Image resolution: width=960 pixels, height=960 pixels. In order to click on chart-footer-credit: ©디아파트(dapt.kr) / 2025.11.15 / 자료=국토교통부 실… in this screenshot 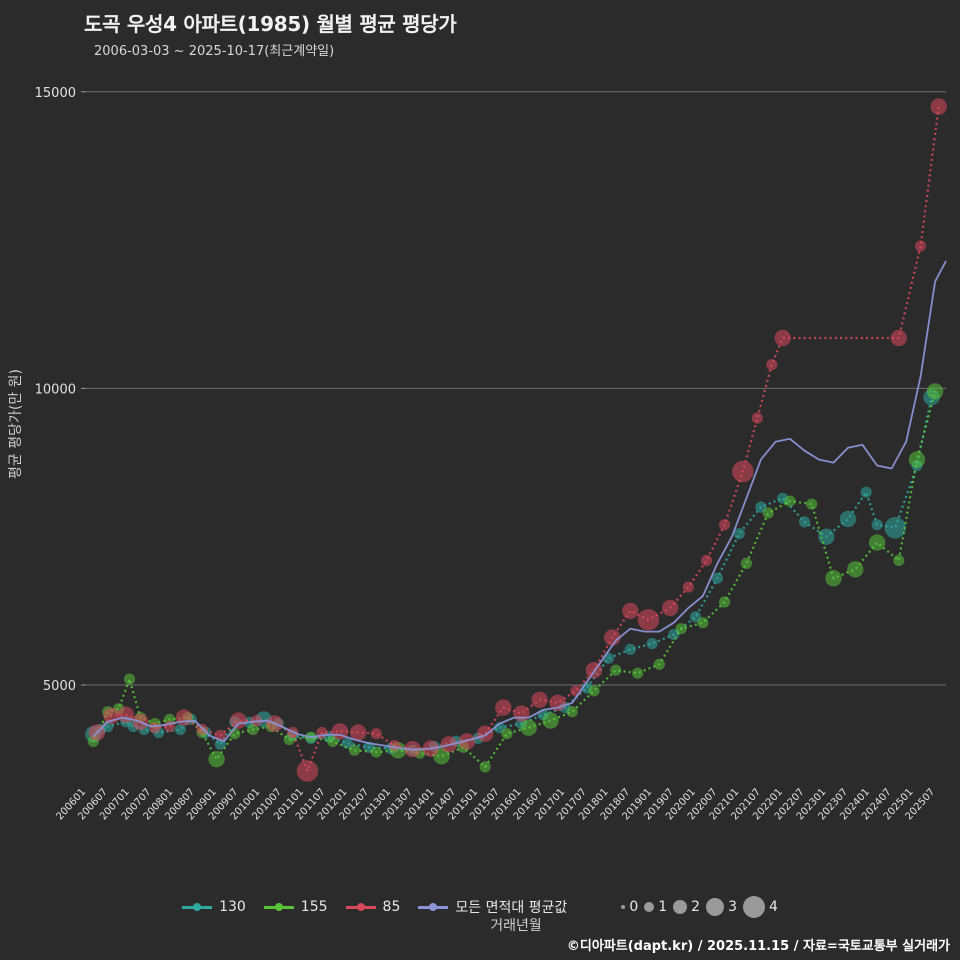, I will do `click(758, 946)`.